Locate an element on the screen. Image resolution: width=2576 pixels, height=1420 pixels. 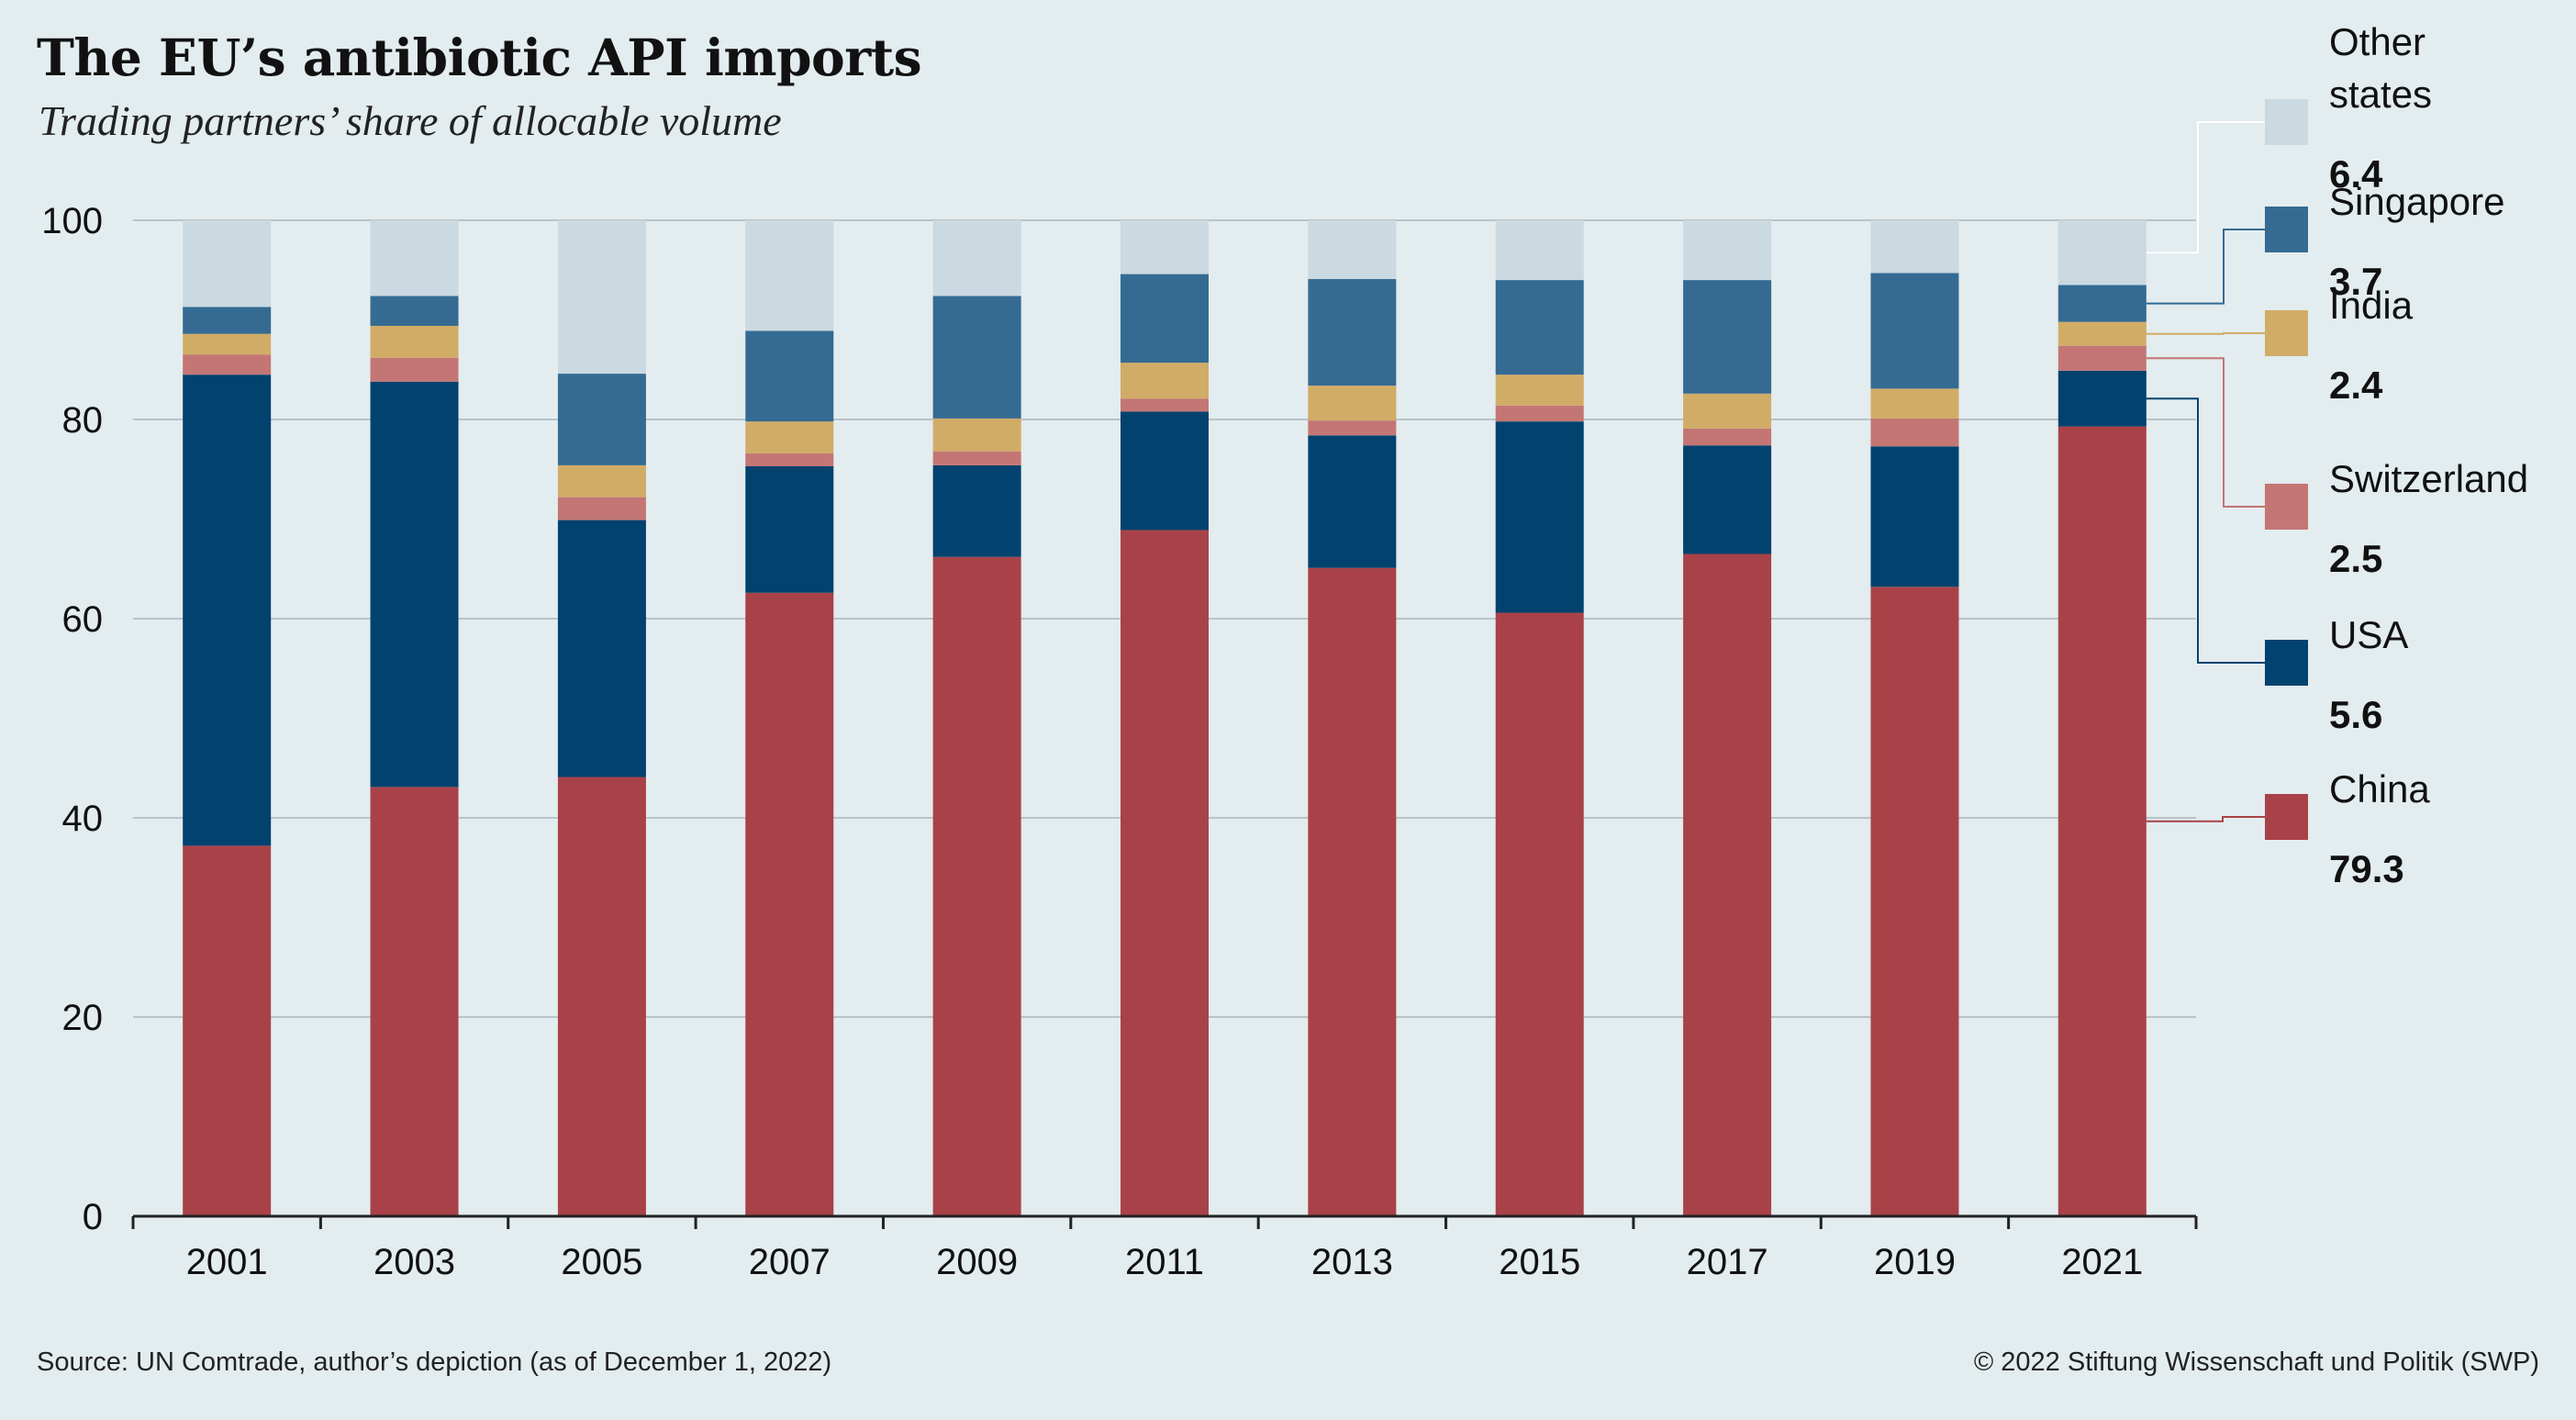
y-tick-label: 100 is located at coordinates (72, 221).